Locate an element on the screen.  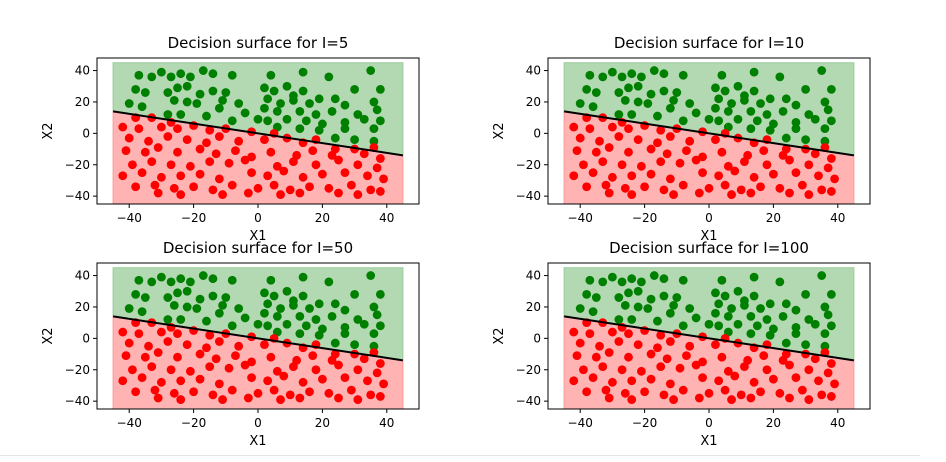
y-tick-label: 40 is located at coordinates (533, 71).